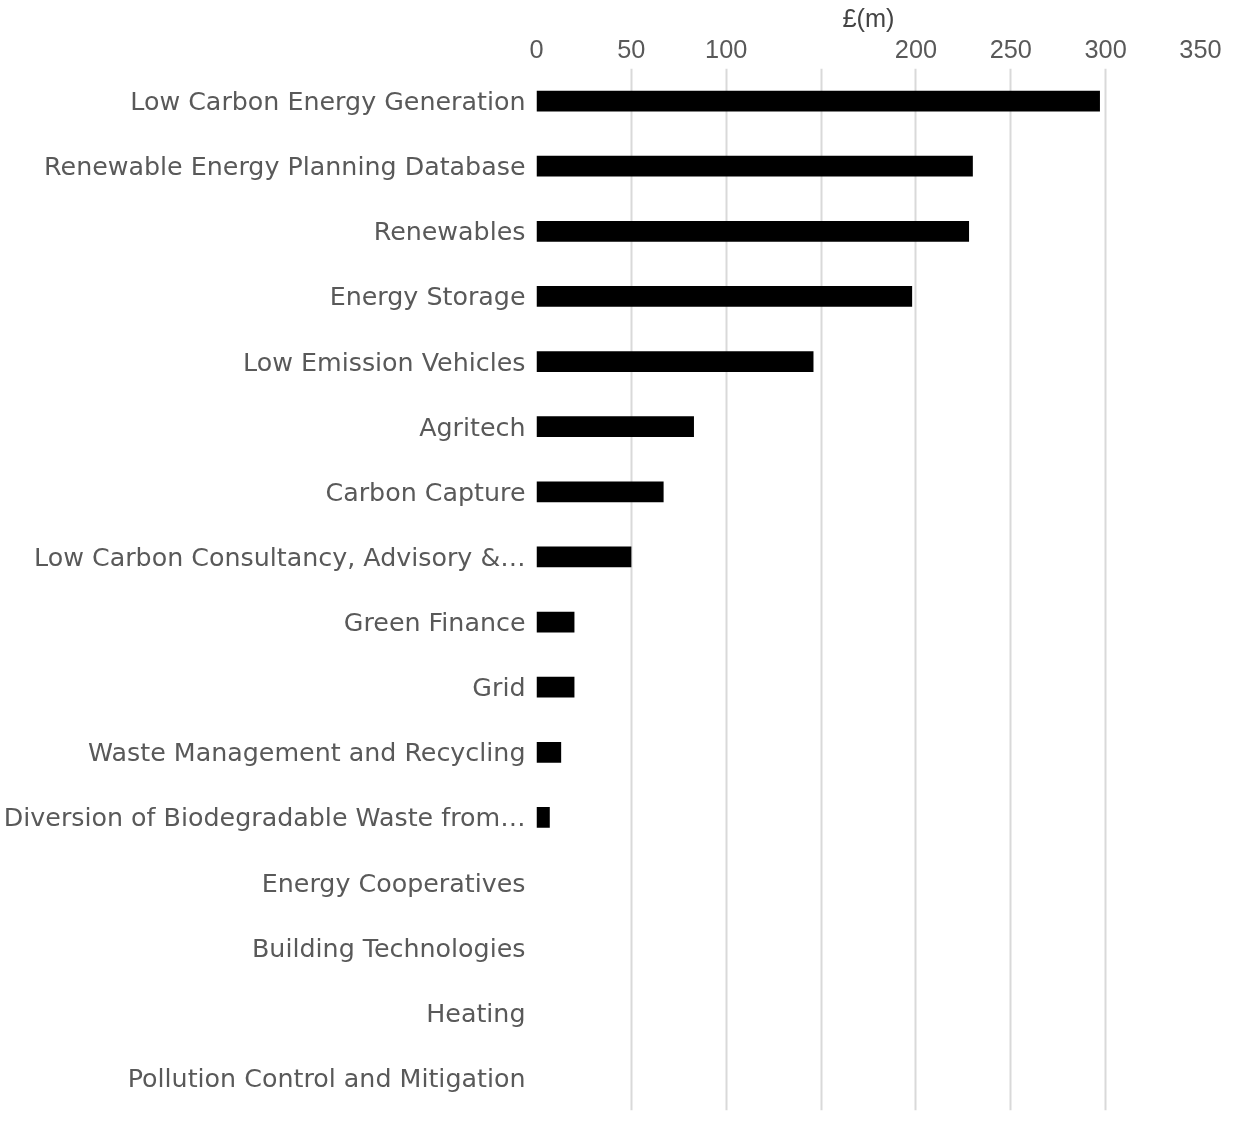 This screenshot has height=1122, width=1237. Describe the element at coordinates (389, 947) in the screenshot. I see `y-tick-label: Building Technologies` at that location.